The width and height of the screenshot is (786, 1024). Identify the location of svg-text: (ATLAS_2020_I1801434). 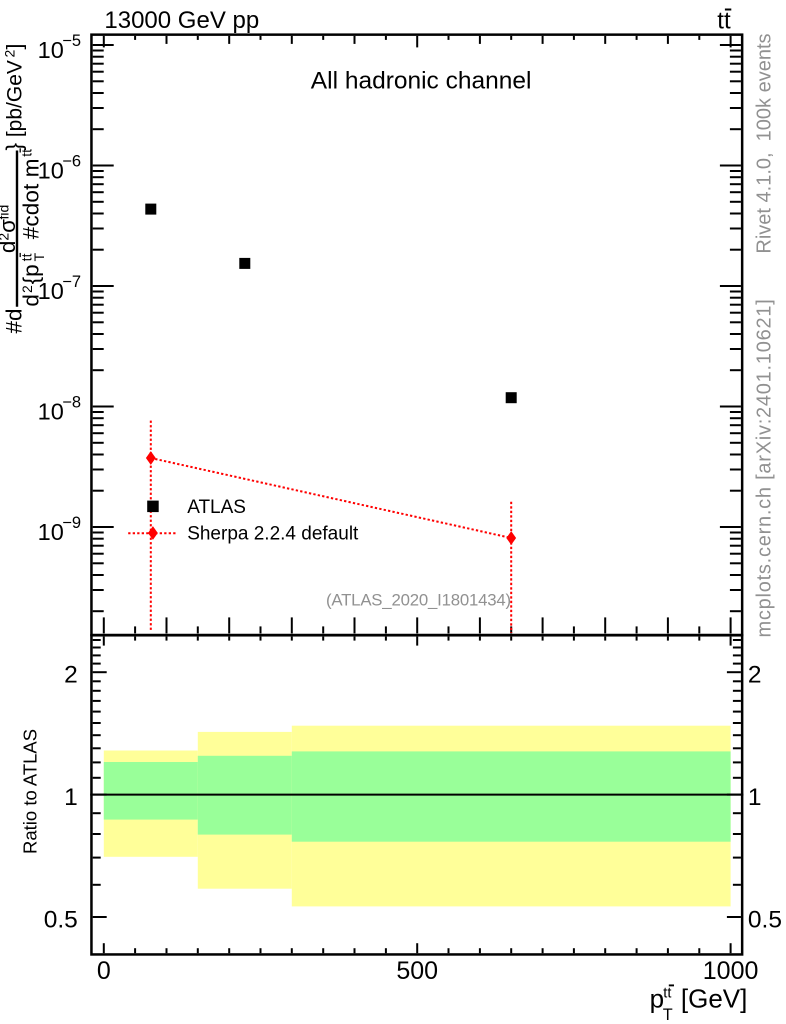
(418, 599).